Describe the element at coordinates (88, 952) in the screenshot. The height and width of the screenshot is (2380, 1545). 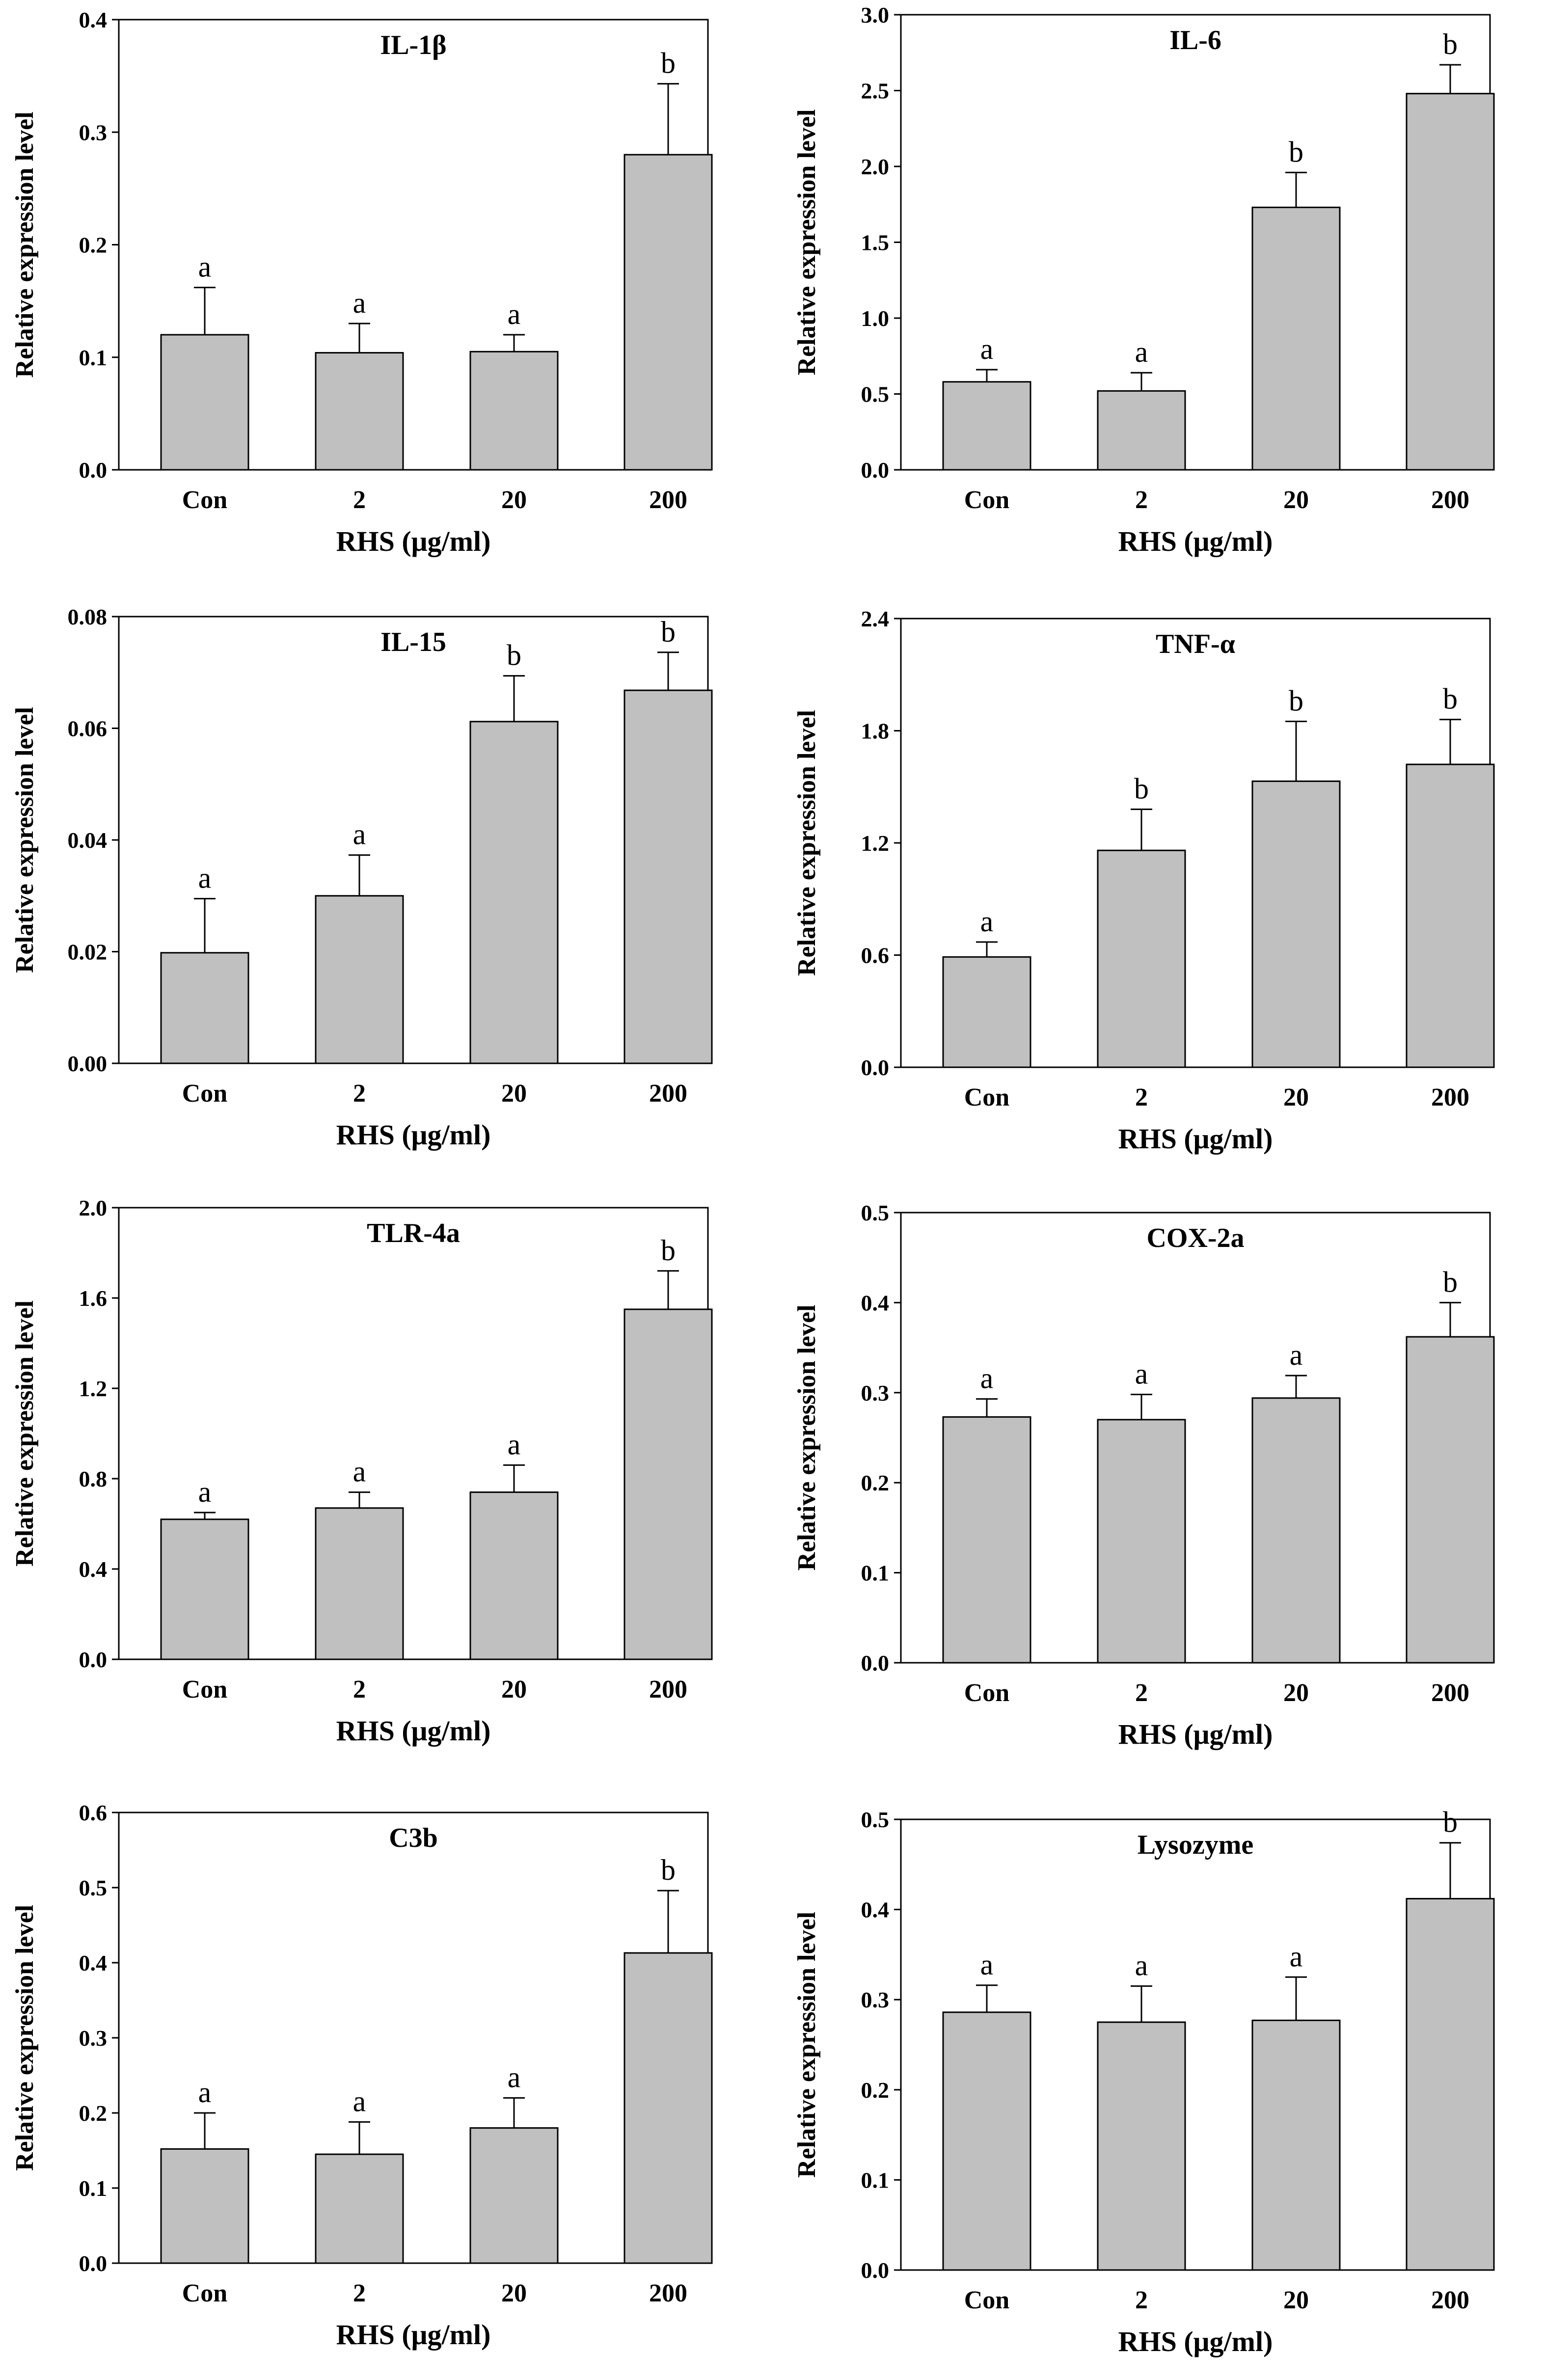
I see `y-tick-label: 0.02` at that location.